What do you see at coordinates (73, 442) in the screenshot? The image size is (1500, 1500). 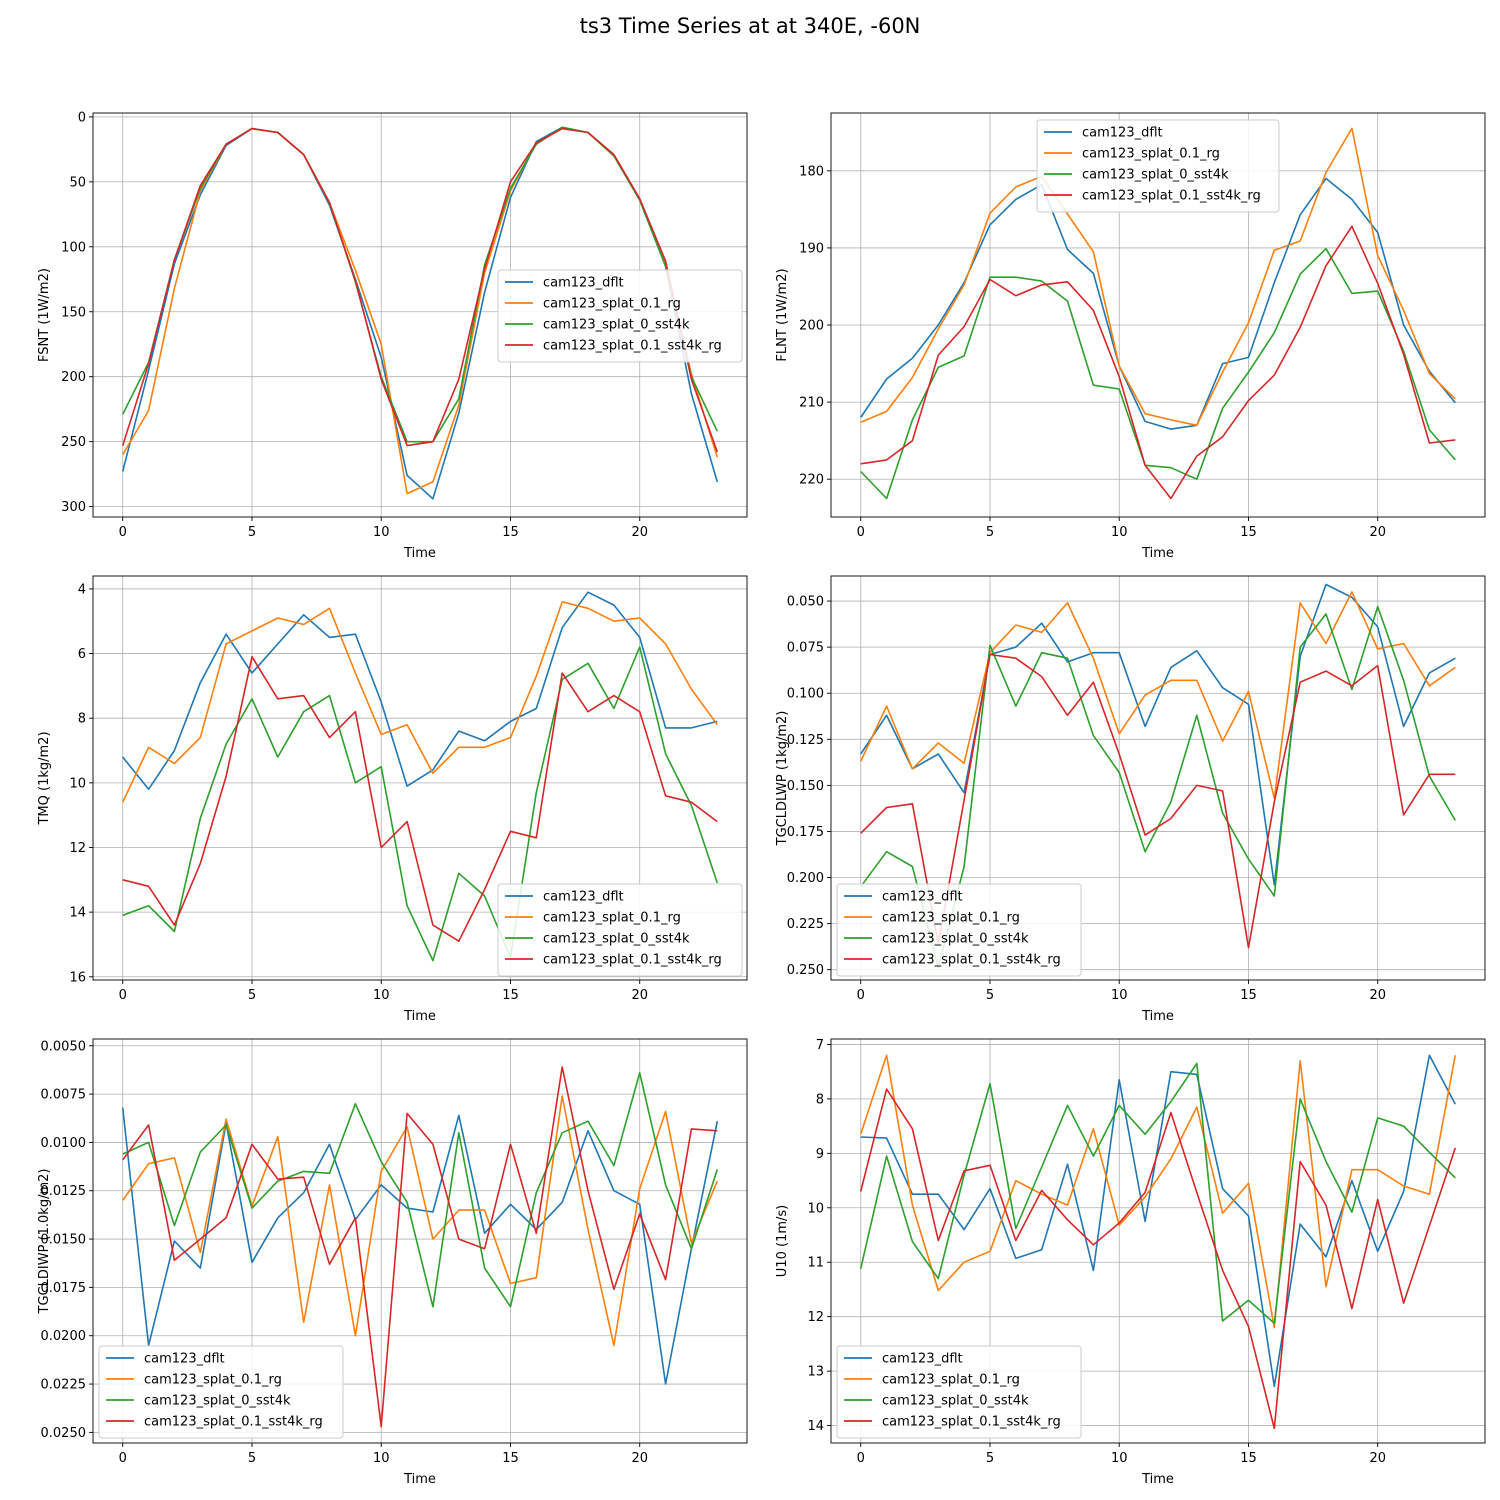 I see `y-tick-label: 250` at bounding box center [73, 442].